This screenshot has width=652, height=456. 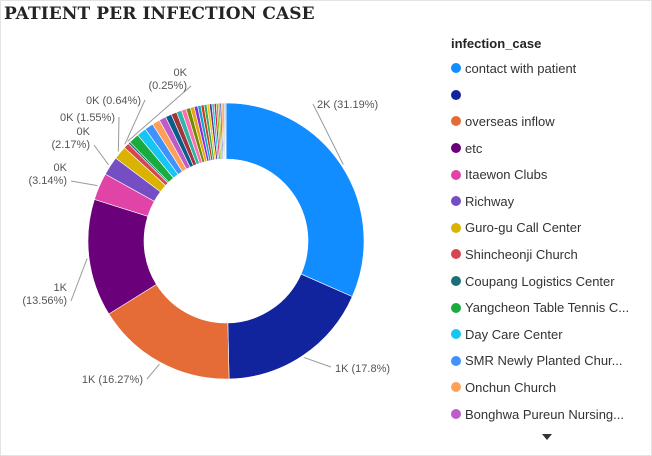 I want to click on data-label: 0K (2.17%), so click(x=70, y=138).